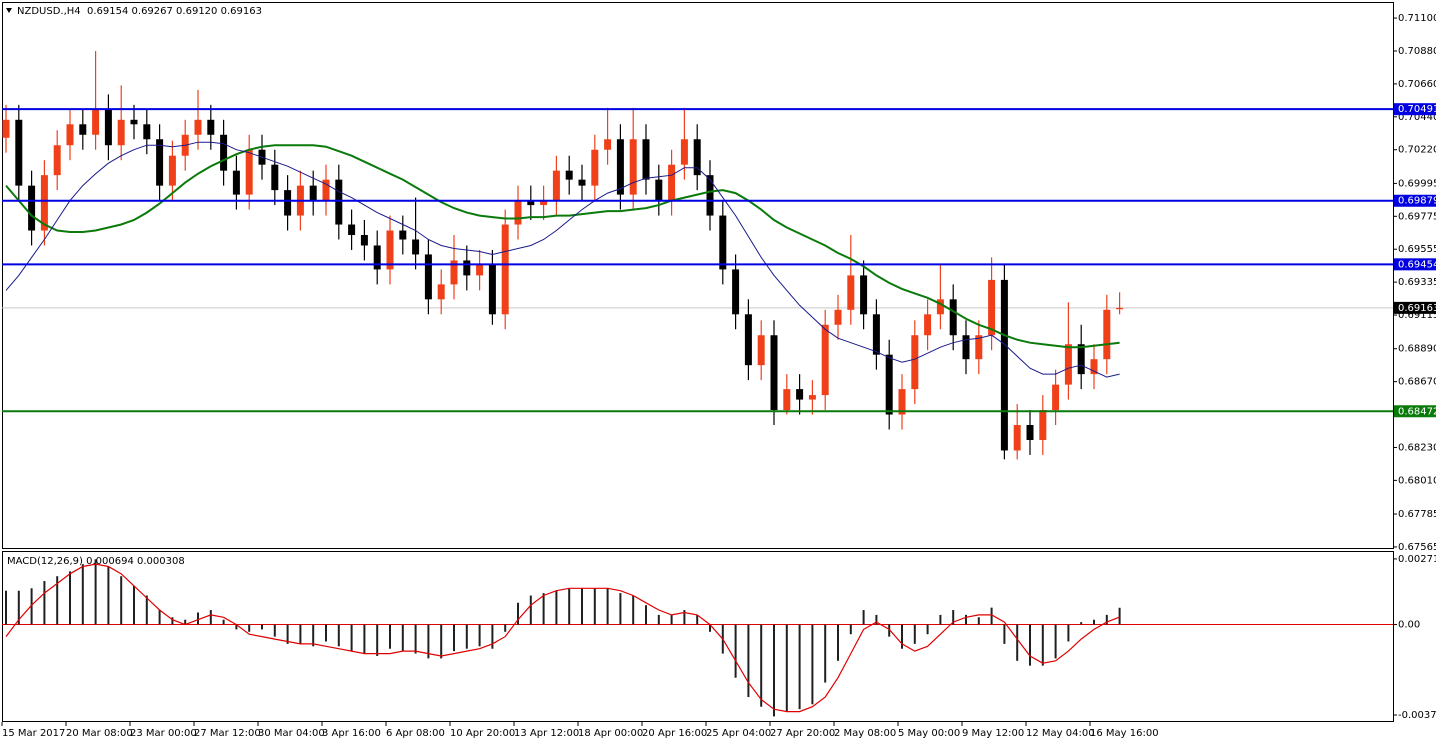 The width and height of the screenshot is (1436, 744). I want to click on x-tick-label: 20 Mar 08:00, so click(99, 733).